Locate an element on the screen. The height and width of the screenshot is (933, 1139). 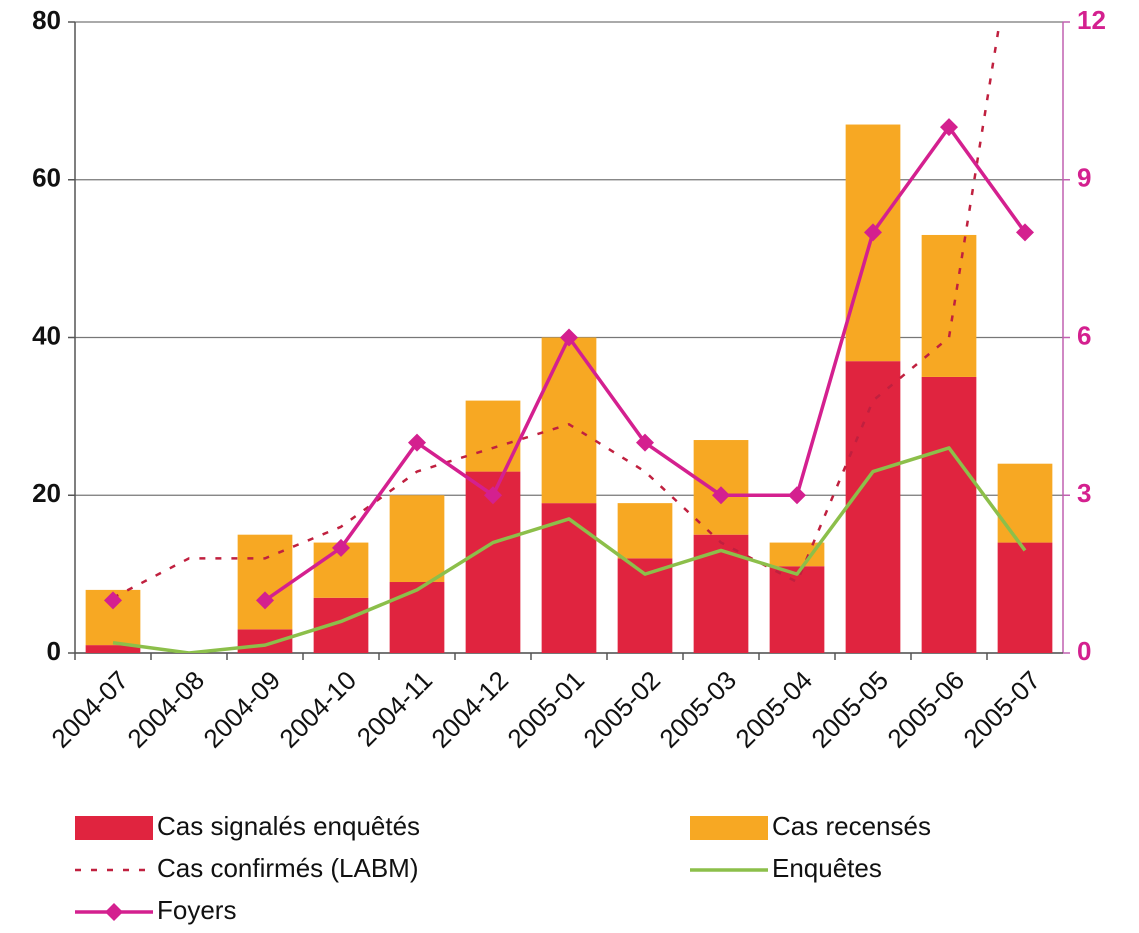
x-tick-label: 2004-10 is located at coordinates (317, 709).